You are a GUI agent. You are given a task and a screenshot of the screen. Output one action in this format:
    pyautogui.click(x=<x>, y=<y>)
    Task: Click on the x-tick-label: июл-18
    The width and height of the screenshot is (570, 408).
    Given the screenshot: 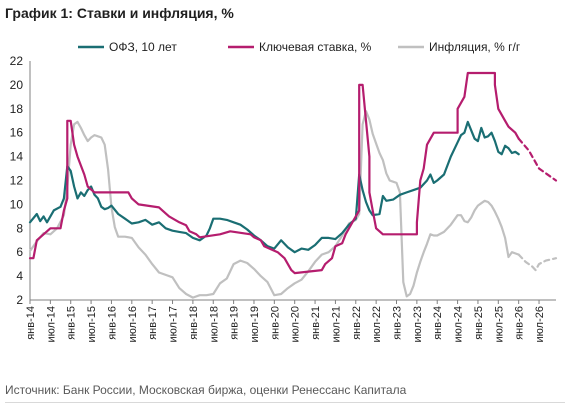 What is the action you would take?
    pyautogui.click(x=214, y=324)
    